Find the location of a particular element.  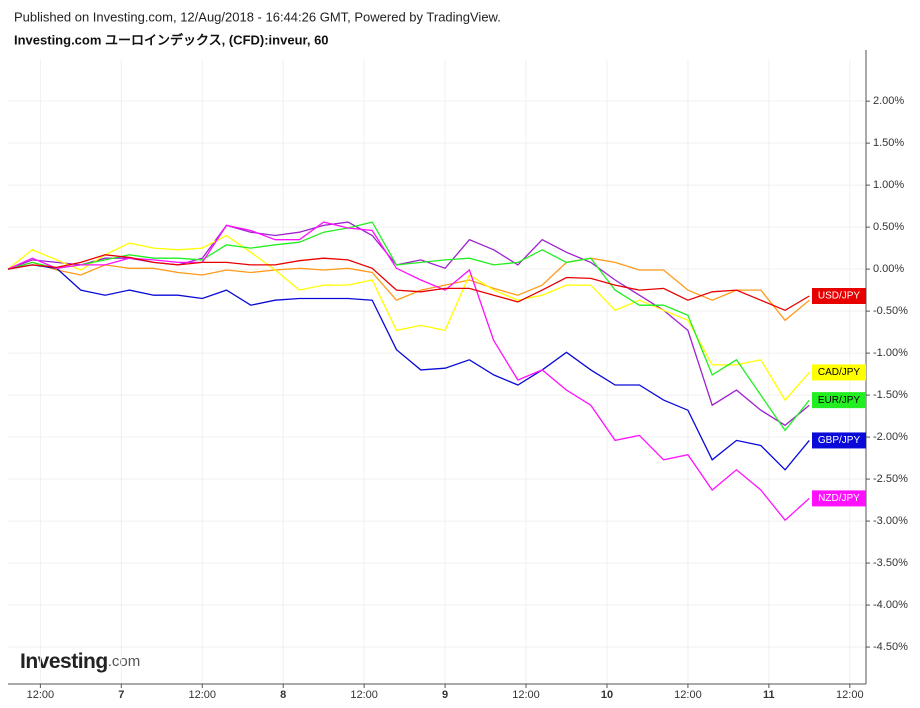

y-tick-label: 0.50% is located at coordinates (888, 227).